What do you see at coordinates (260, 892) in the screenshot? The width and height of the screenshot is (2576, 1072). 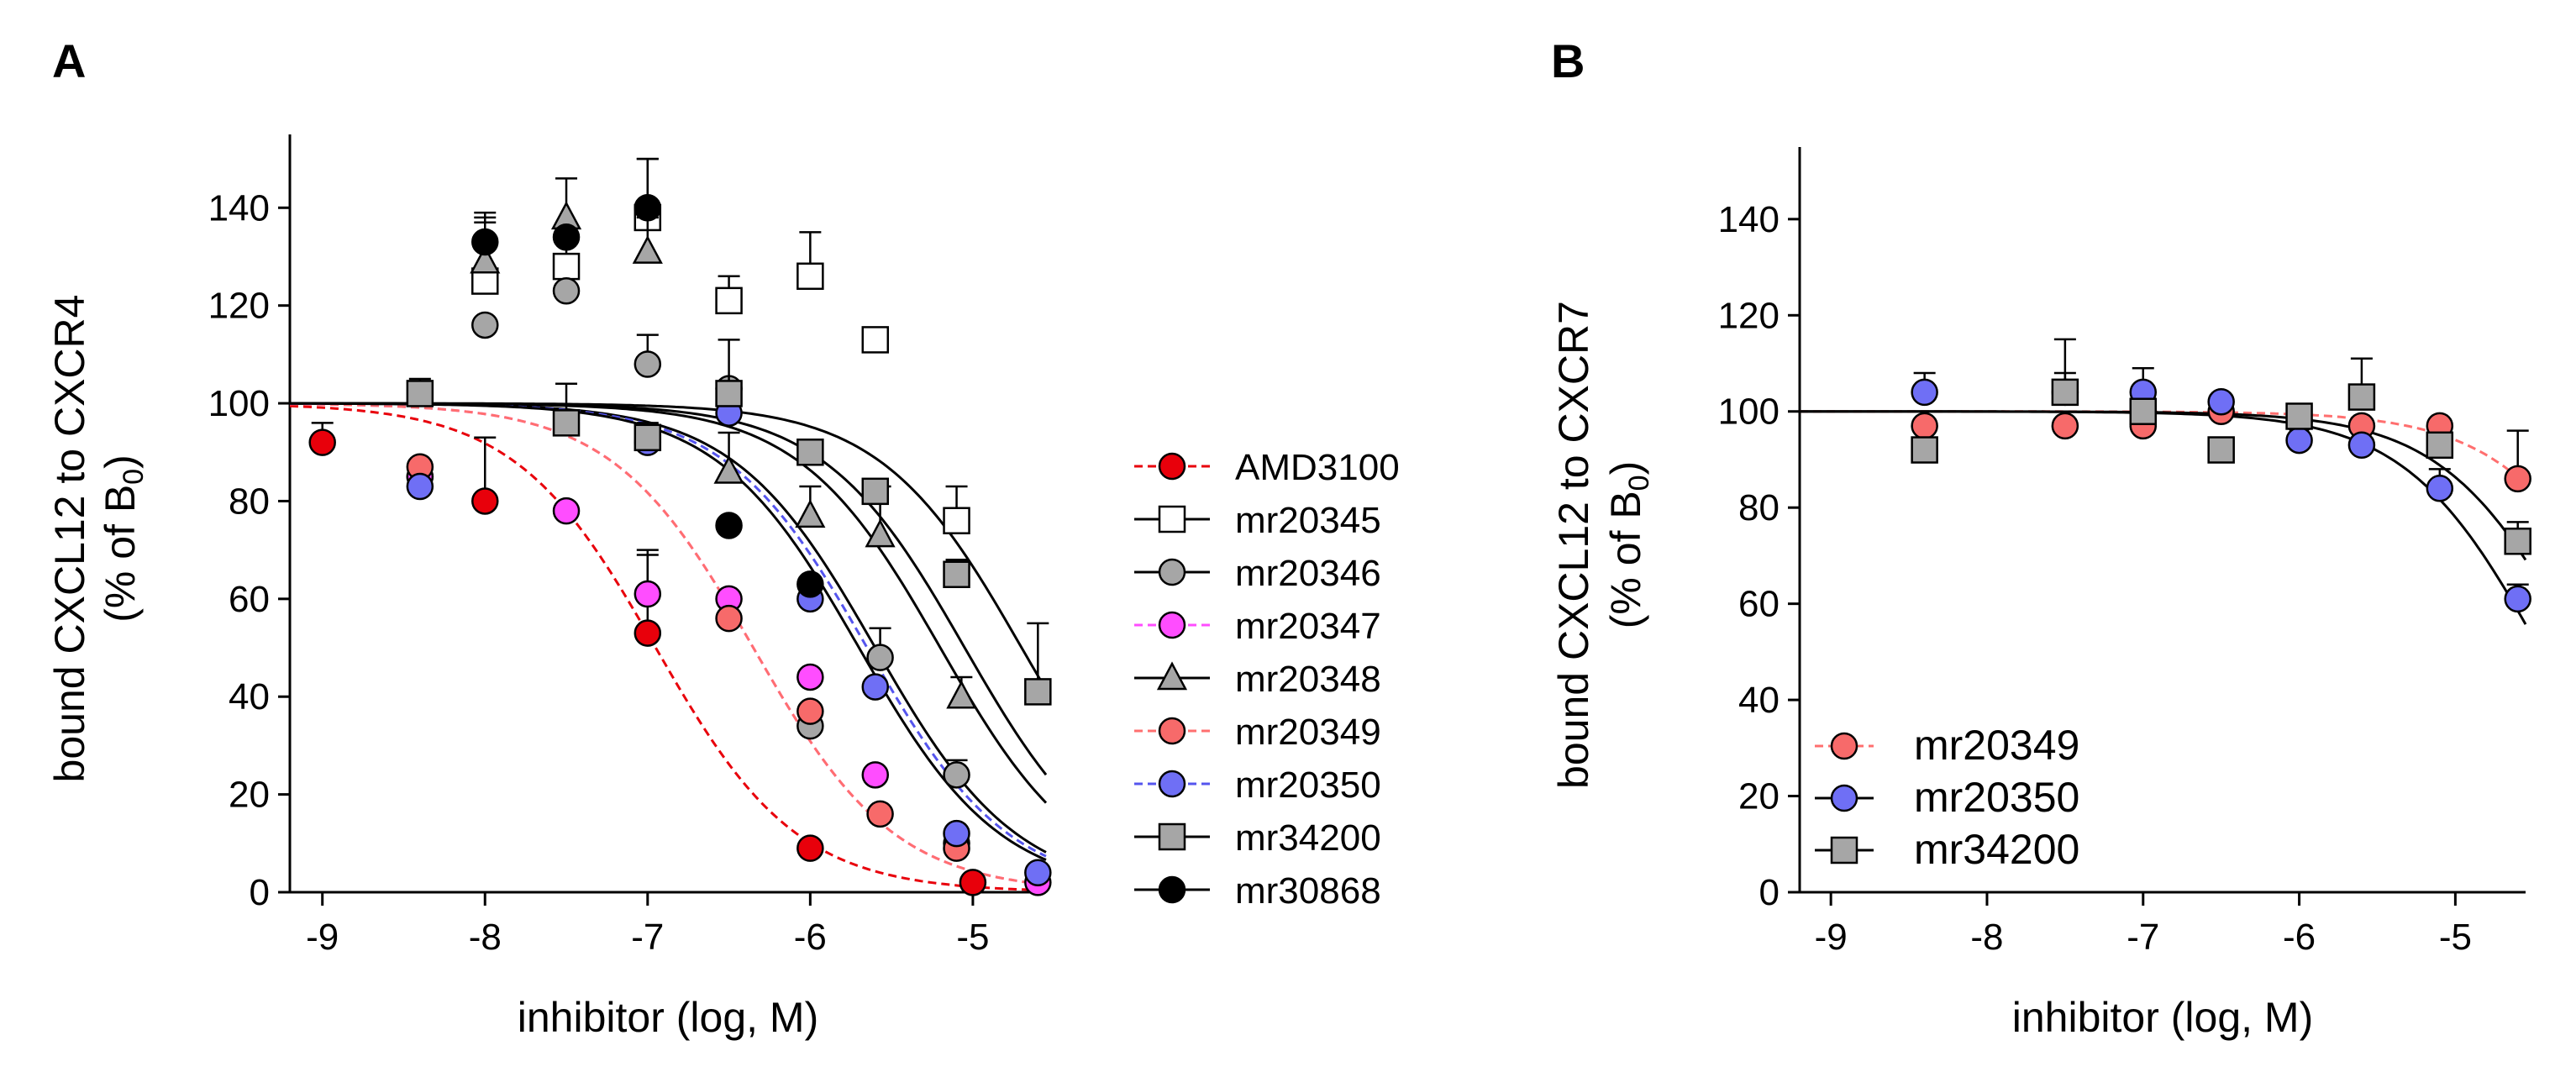 I see `y-tick-label-a: 0` at bounding box center [260, 892].